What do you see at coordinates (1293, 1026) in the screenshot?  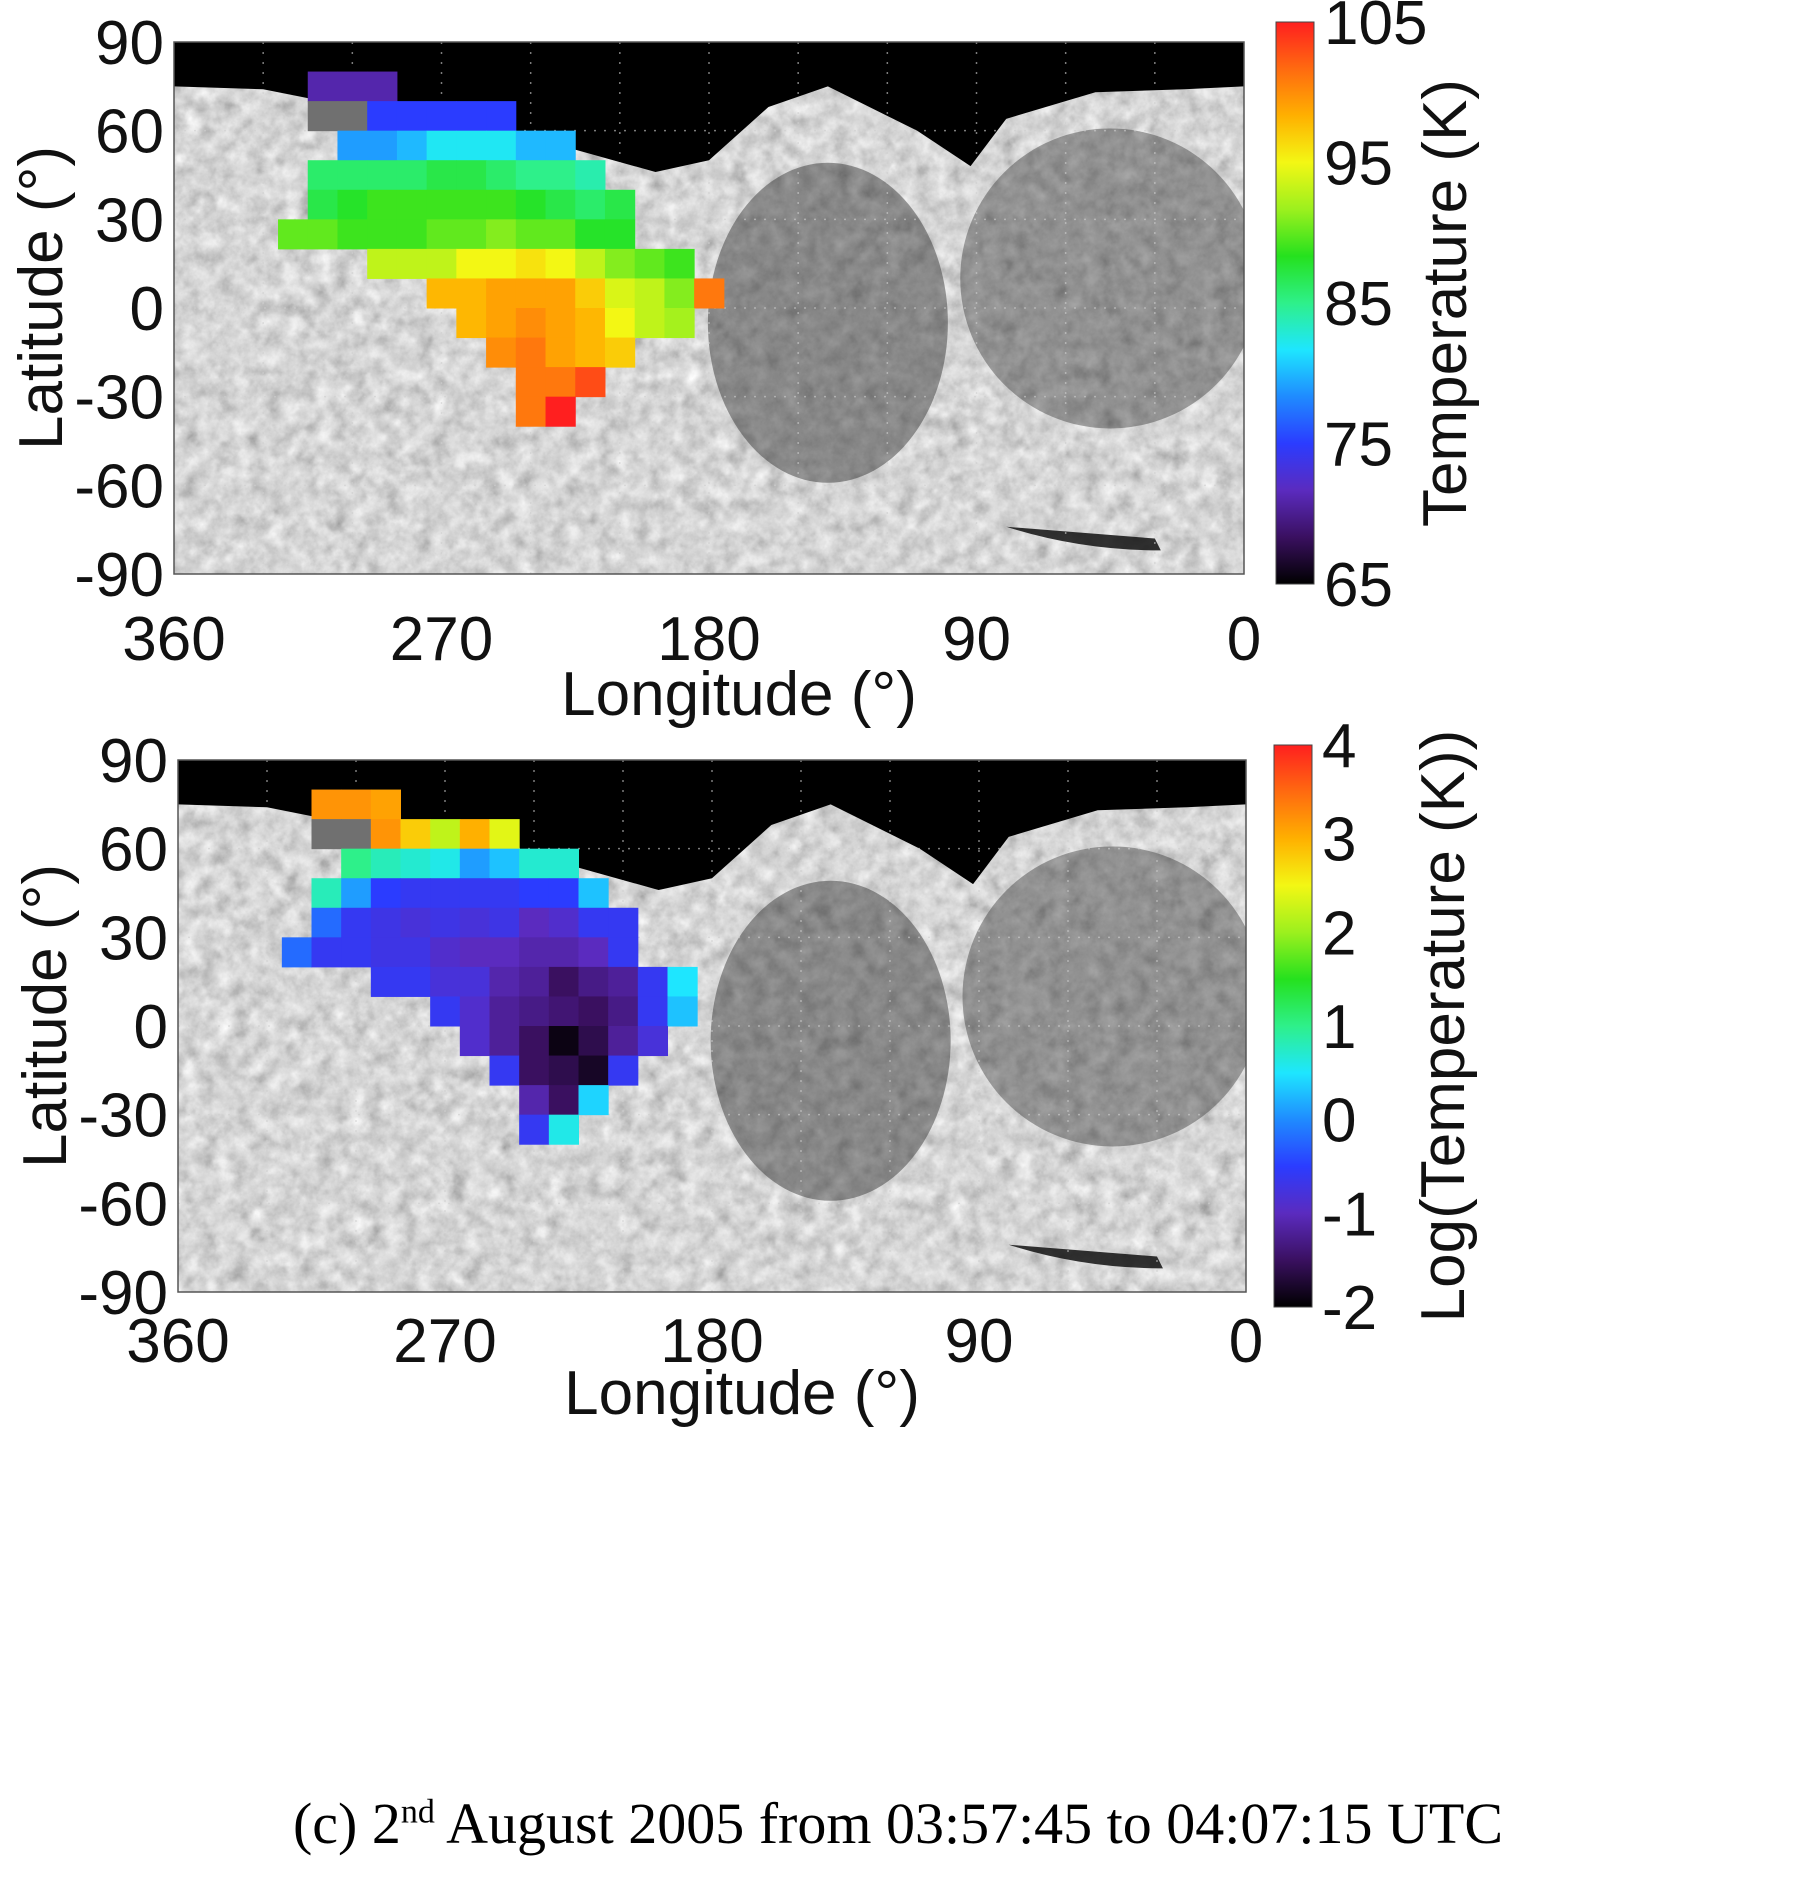 I see `colorbar` at bounding box center [1293, 1026].